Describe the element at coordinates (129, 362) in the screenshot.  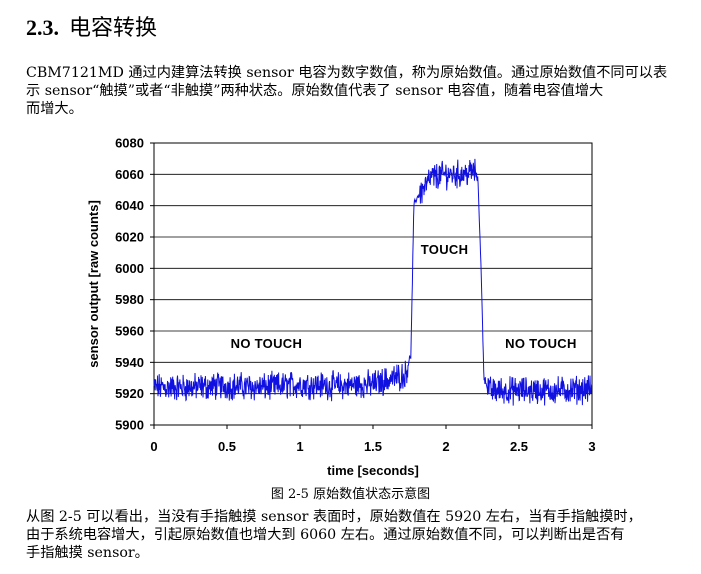
I see `y-tick-label: 5940` at that location.